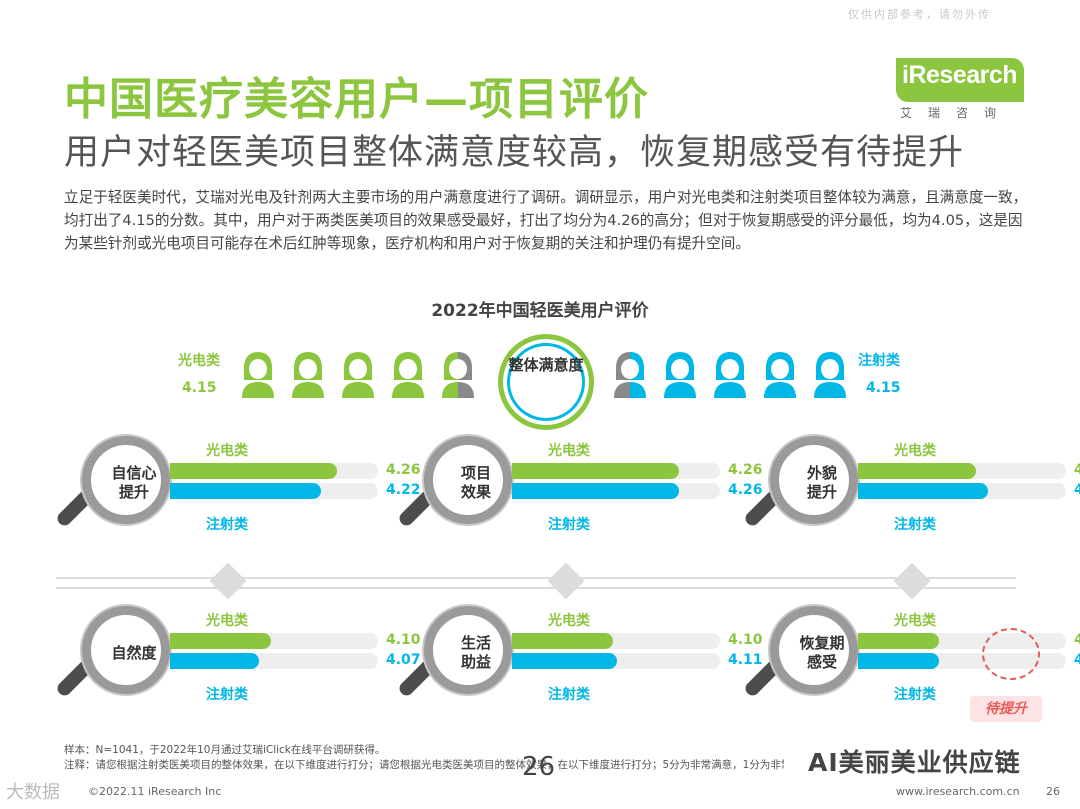 The image size is (1080, 809). Describe the element at coordinates (822, 643) in the screenshot. I see `metric-label-line: 恢复期` at that location.